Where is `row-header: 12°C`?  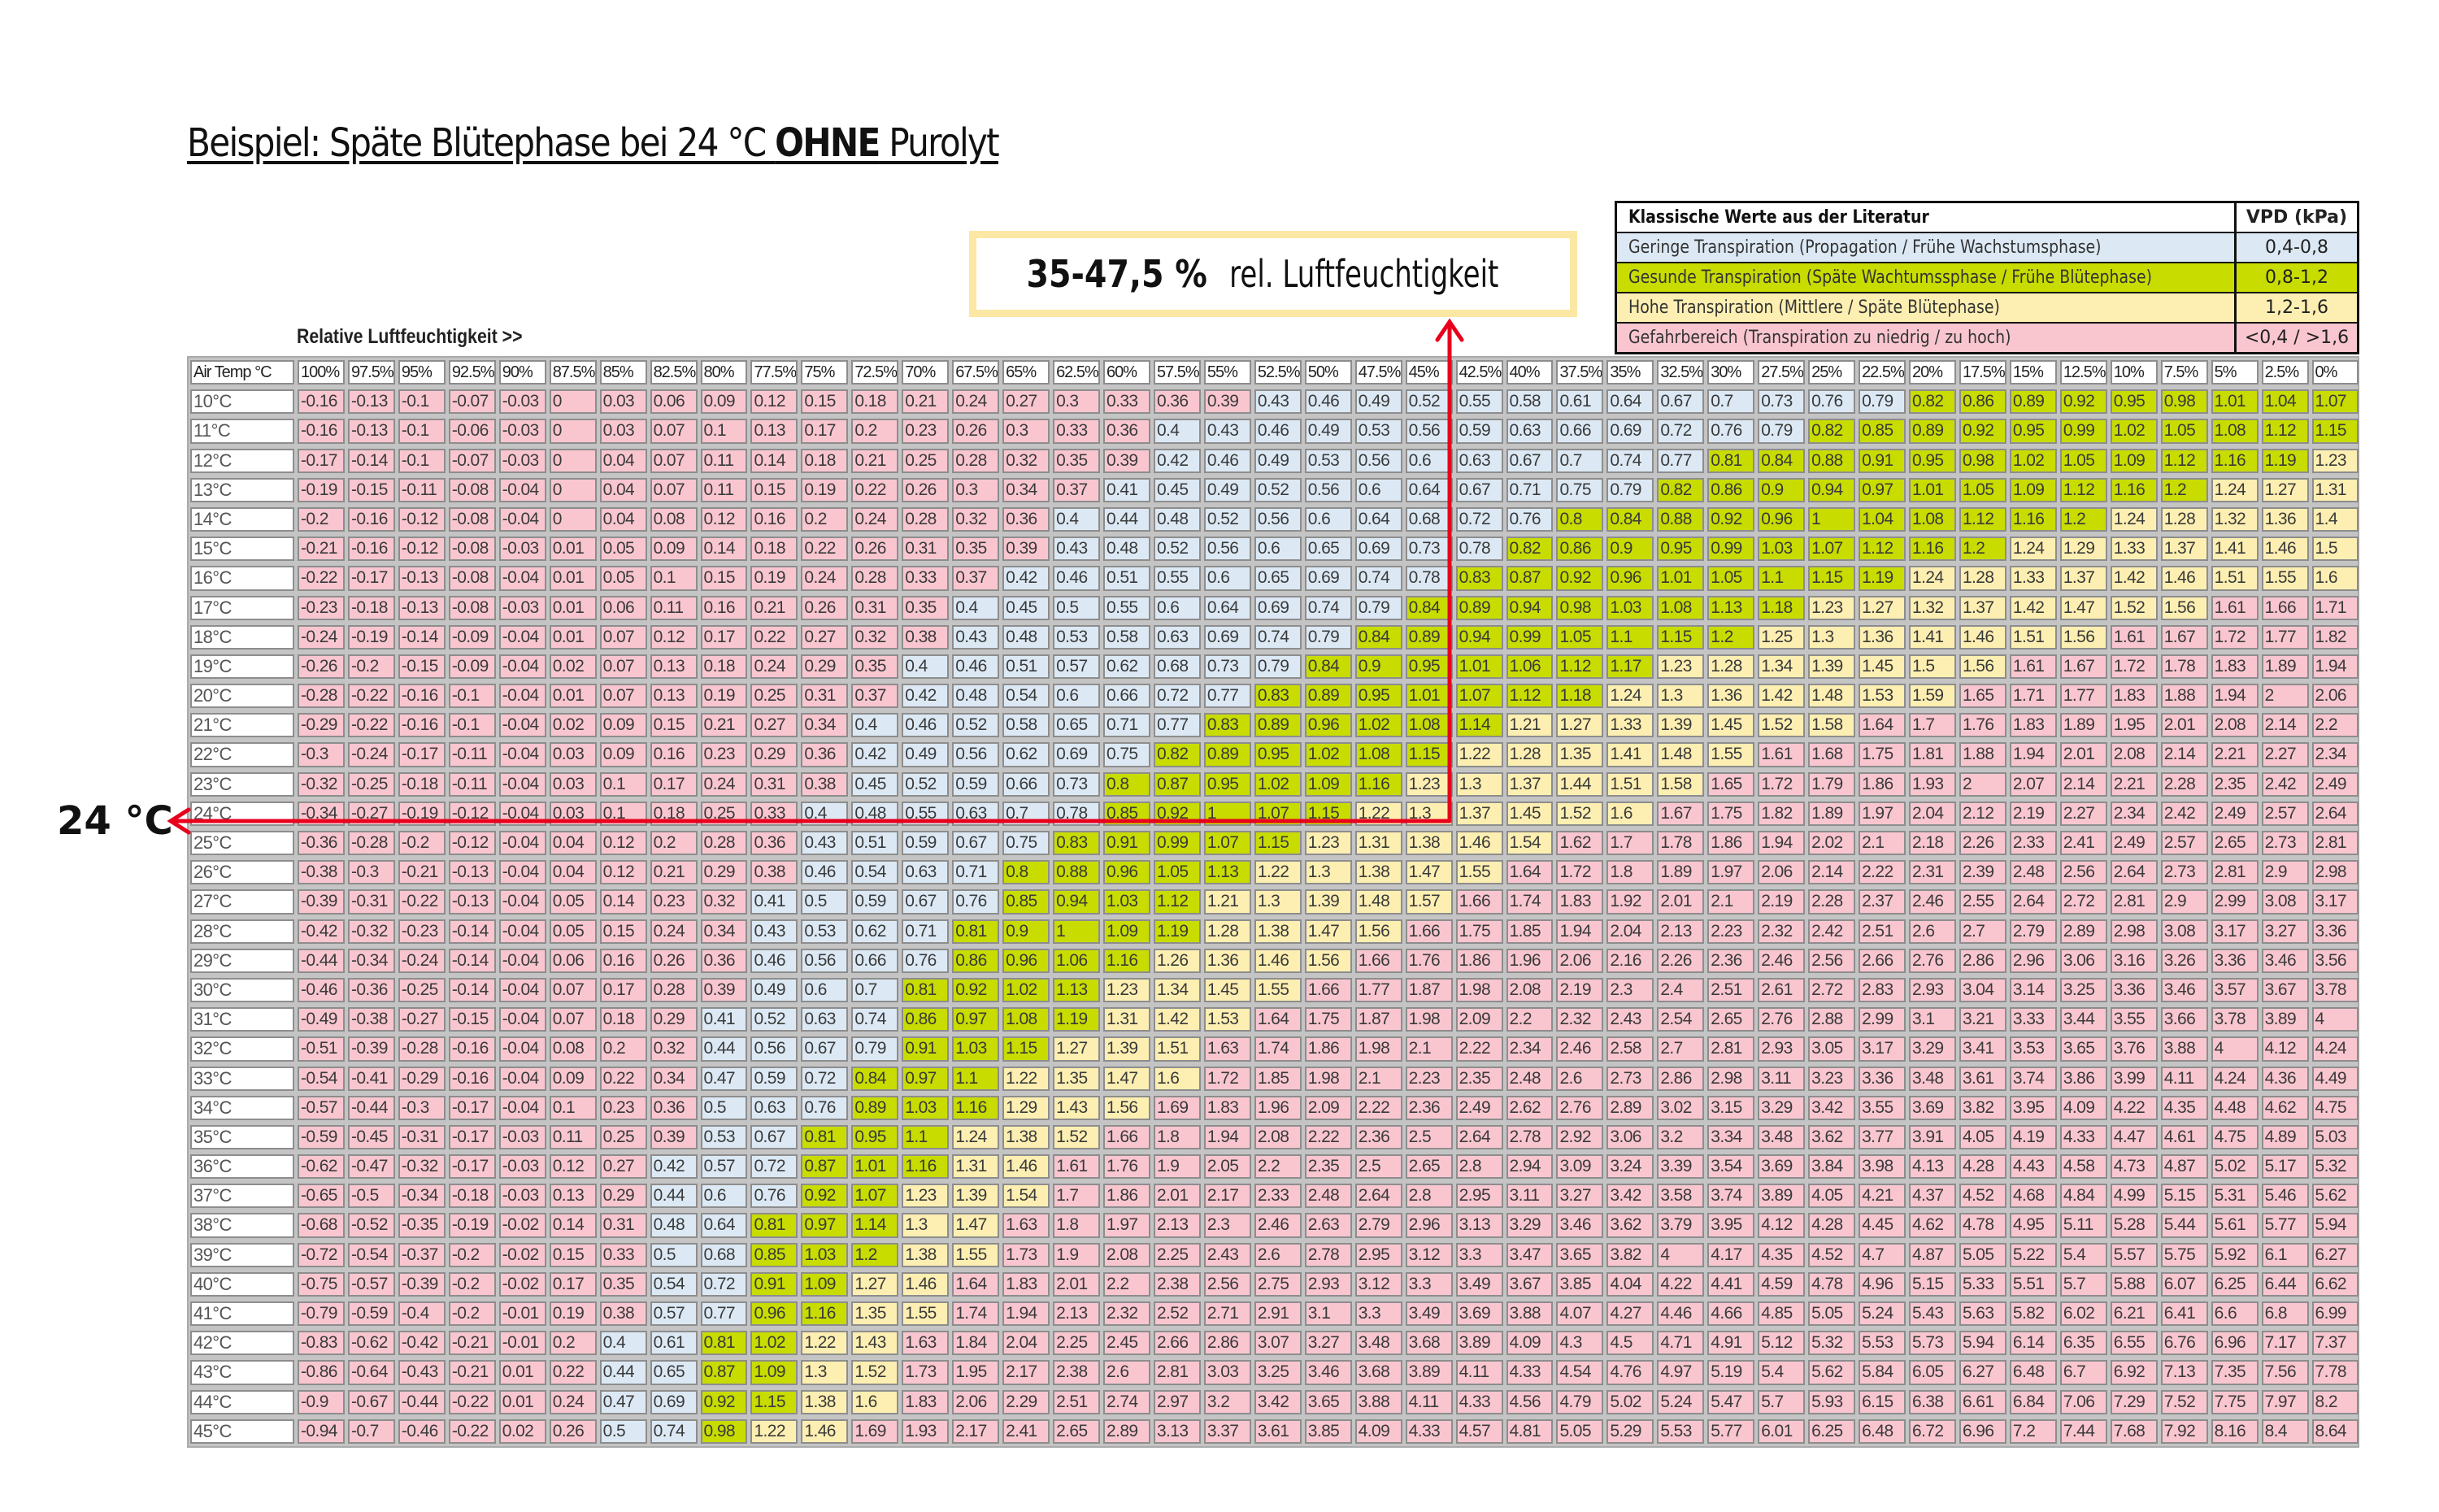
row-header: 12°C is located at coordinates (242, 461).